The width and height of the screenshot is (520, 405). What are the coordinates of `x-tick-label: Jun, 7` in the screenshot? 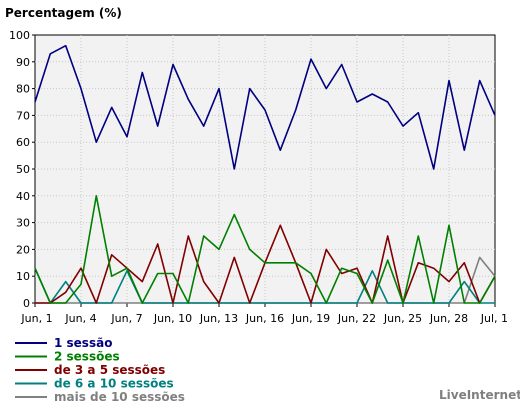 It's located at (126, 318).